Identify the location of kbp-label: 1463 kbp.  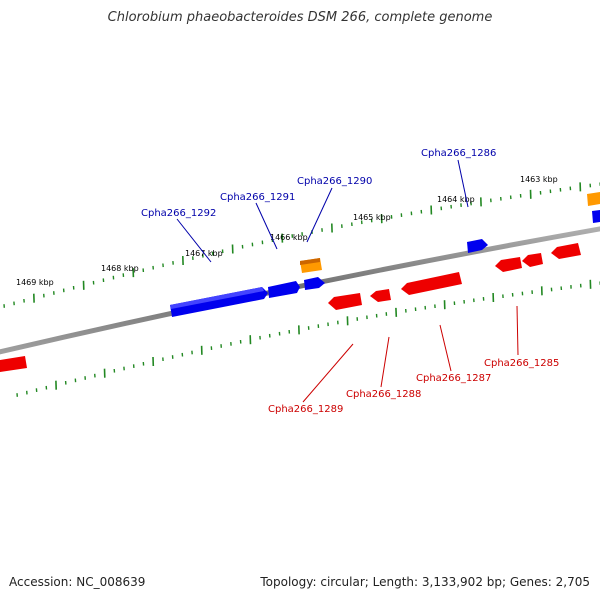
(539, 179).